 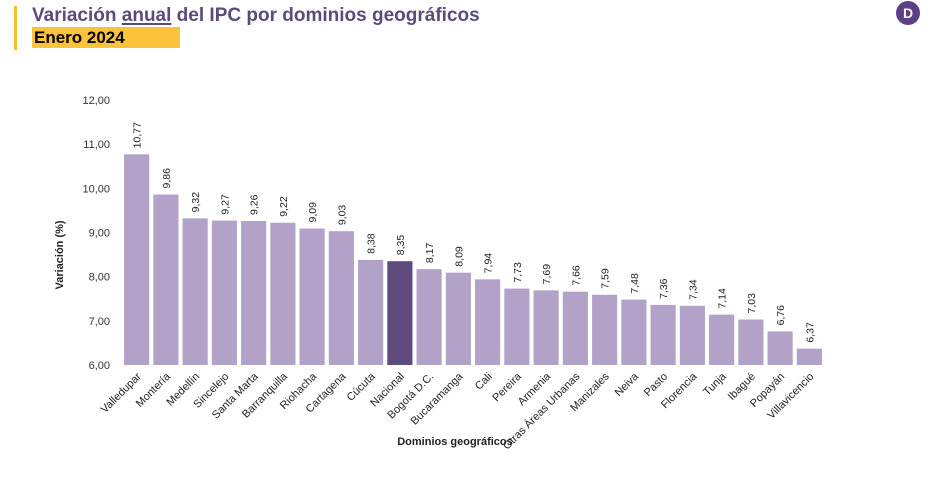 What do you see at coordinates (723, 298) in the screenshot?
I see `data-label: 7,14` at bounding box center [723, 298].